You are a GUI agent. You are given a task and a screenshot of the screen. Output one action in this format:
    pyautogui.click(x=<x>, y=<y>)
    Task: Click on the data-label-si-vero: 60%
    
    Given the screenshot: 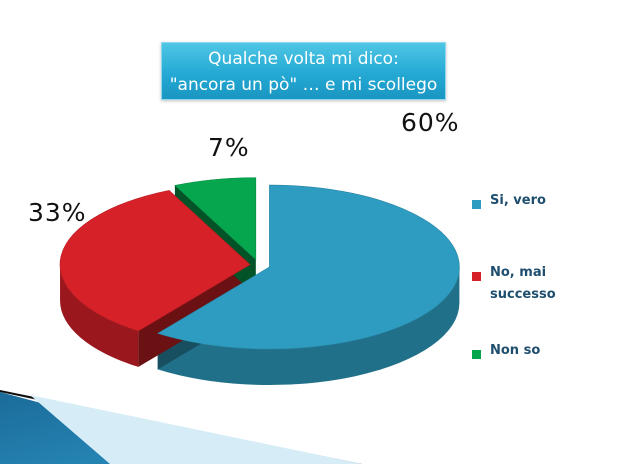 What is the action you would take?
    pyautogui.click(x=430, y=122)
    